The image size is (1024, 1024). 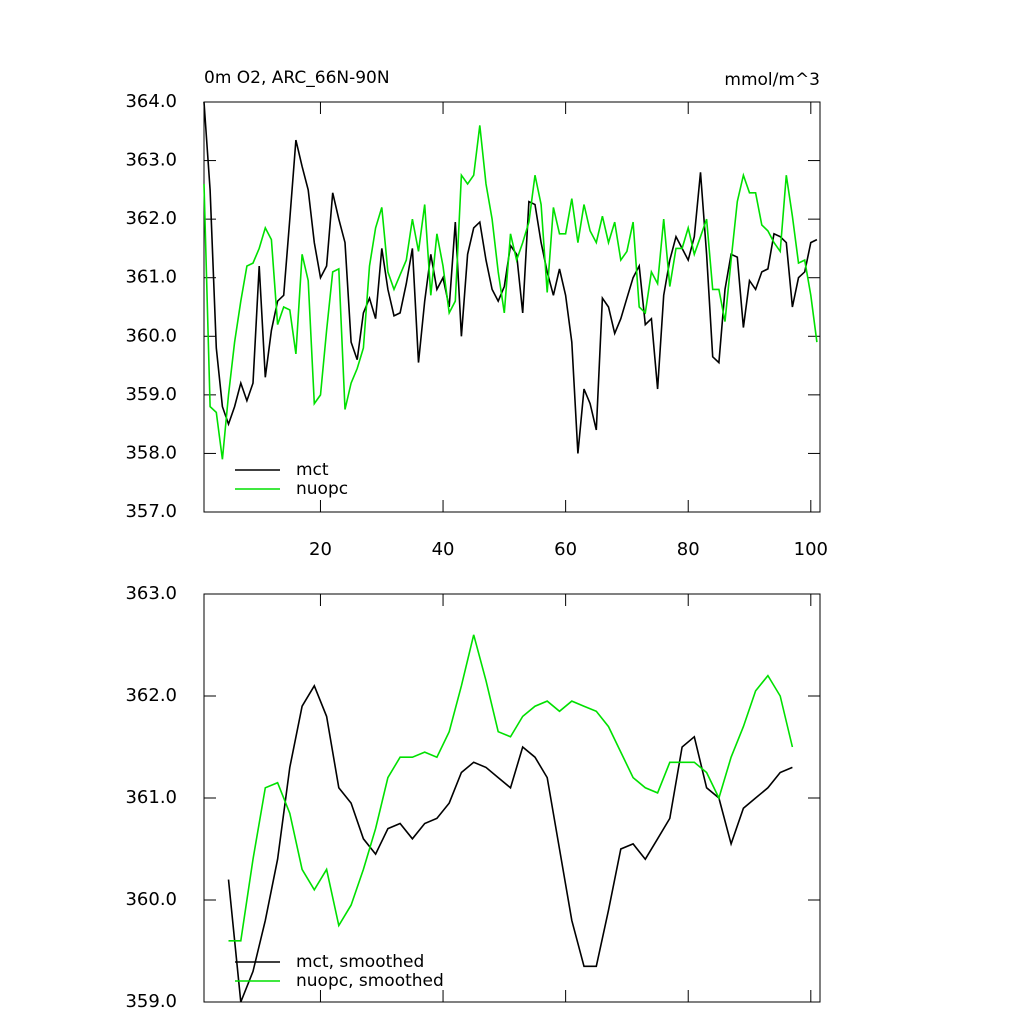 I want to click on legend-label: nuopc, so click(x=322, y=489).